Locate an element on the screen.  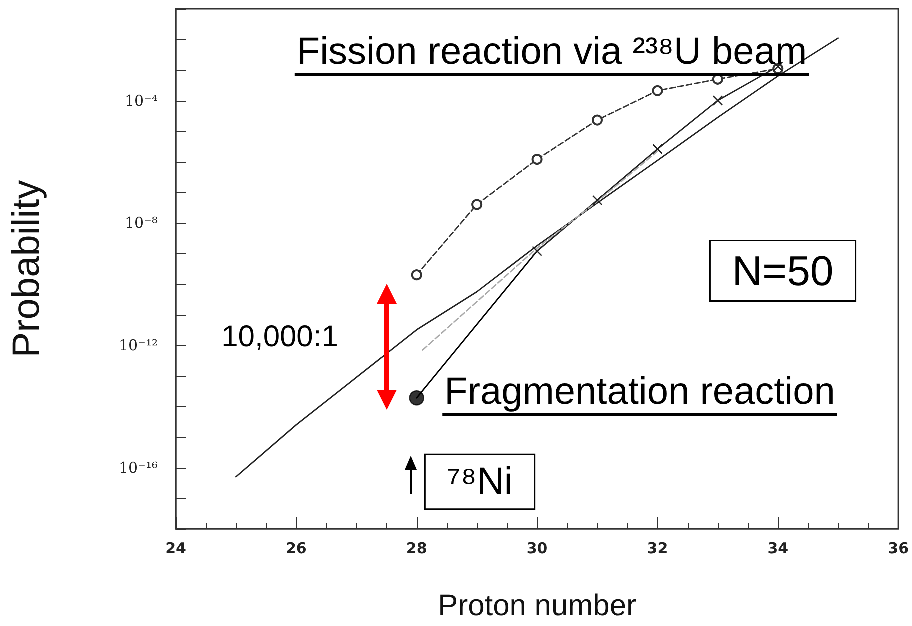
y-axis-title: Probability is located at coordinates (27, 269).